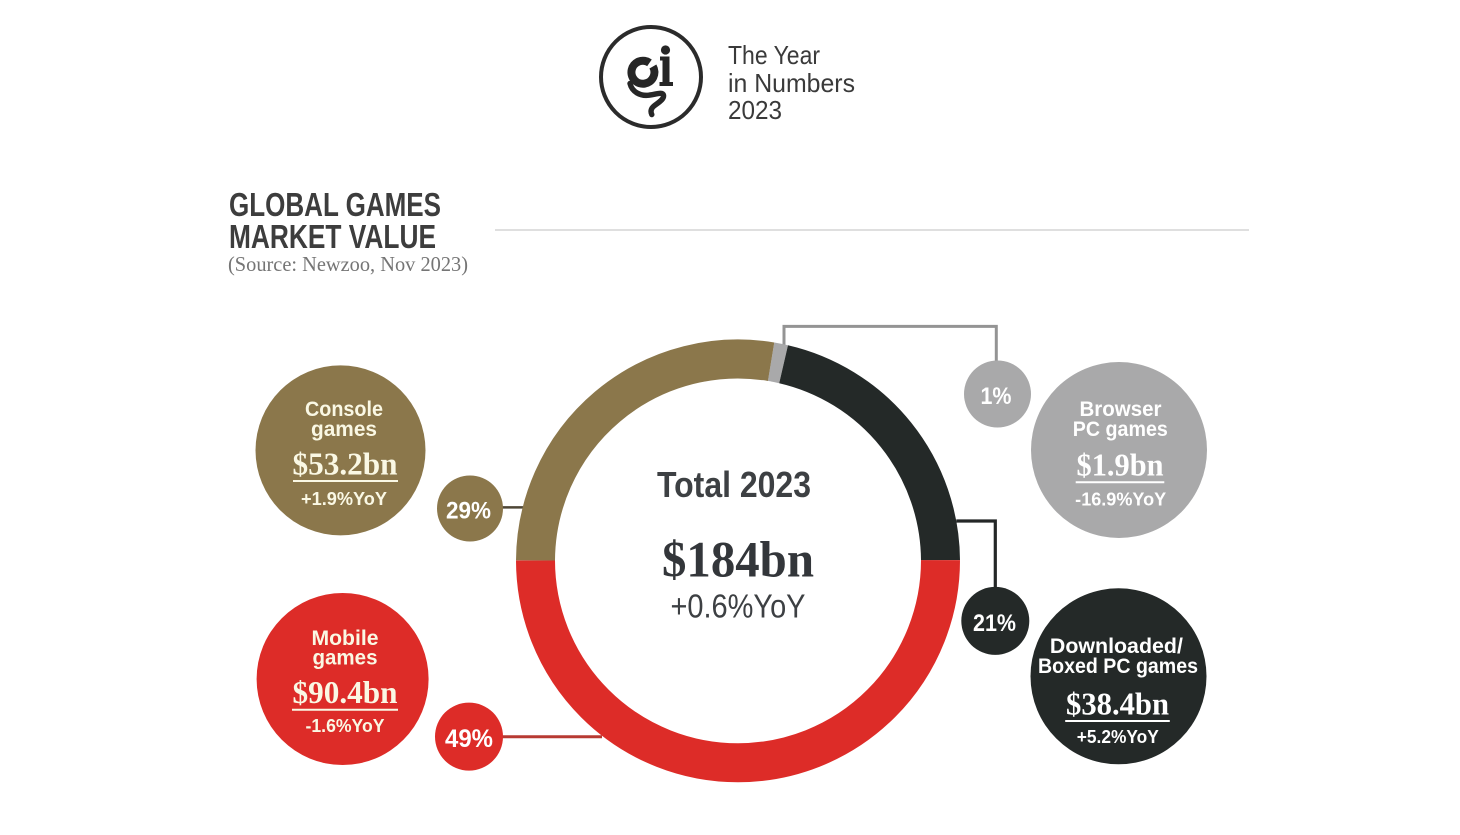  Describe the element at coordinates (1116, 646) in the screenshot. I see `svg-text: Downloaded/` at that location.